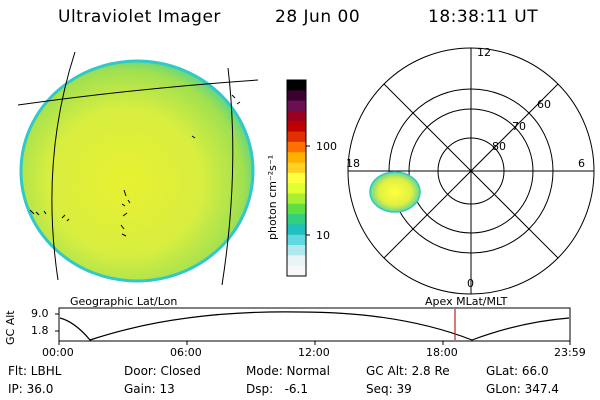 The width and height of the screenshot is (600, 400). Describe the element at coordinates (353, 163) in the screenshot. I see `polar-label-18: 18` at that location.